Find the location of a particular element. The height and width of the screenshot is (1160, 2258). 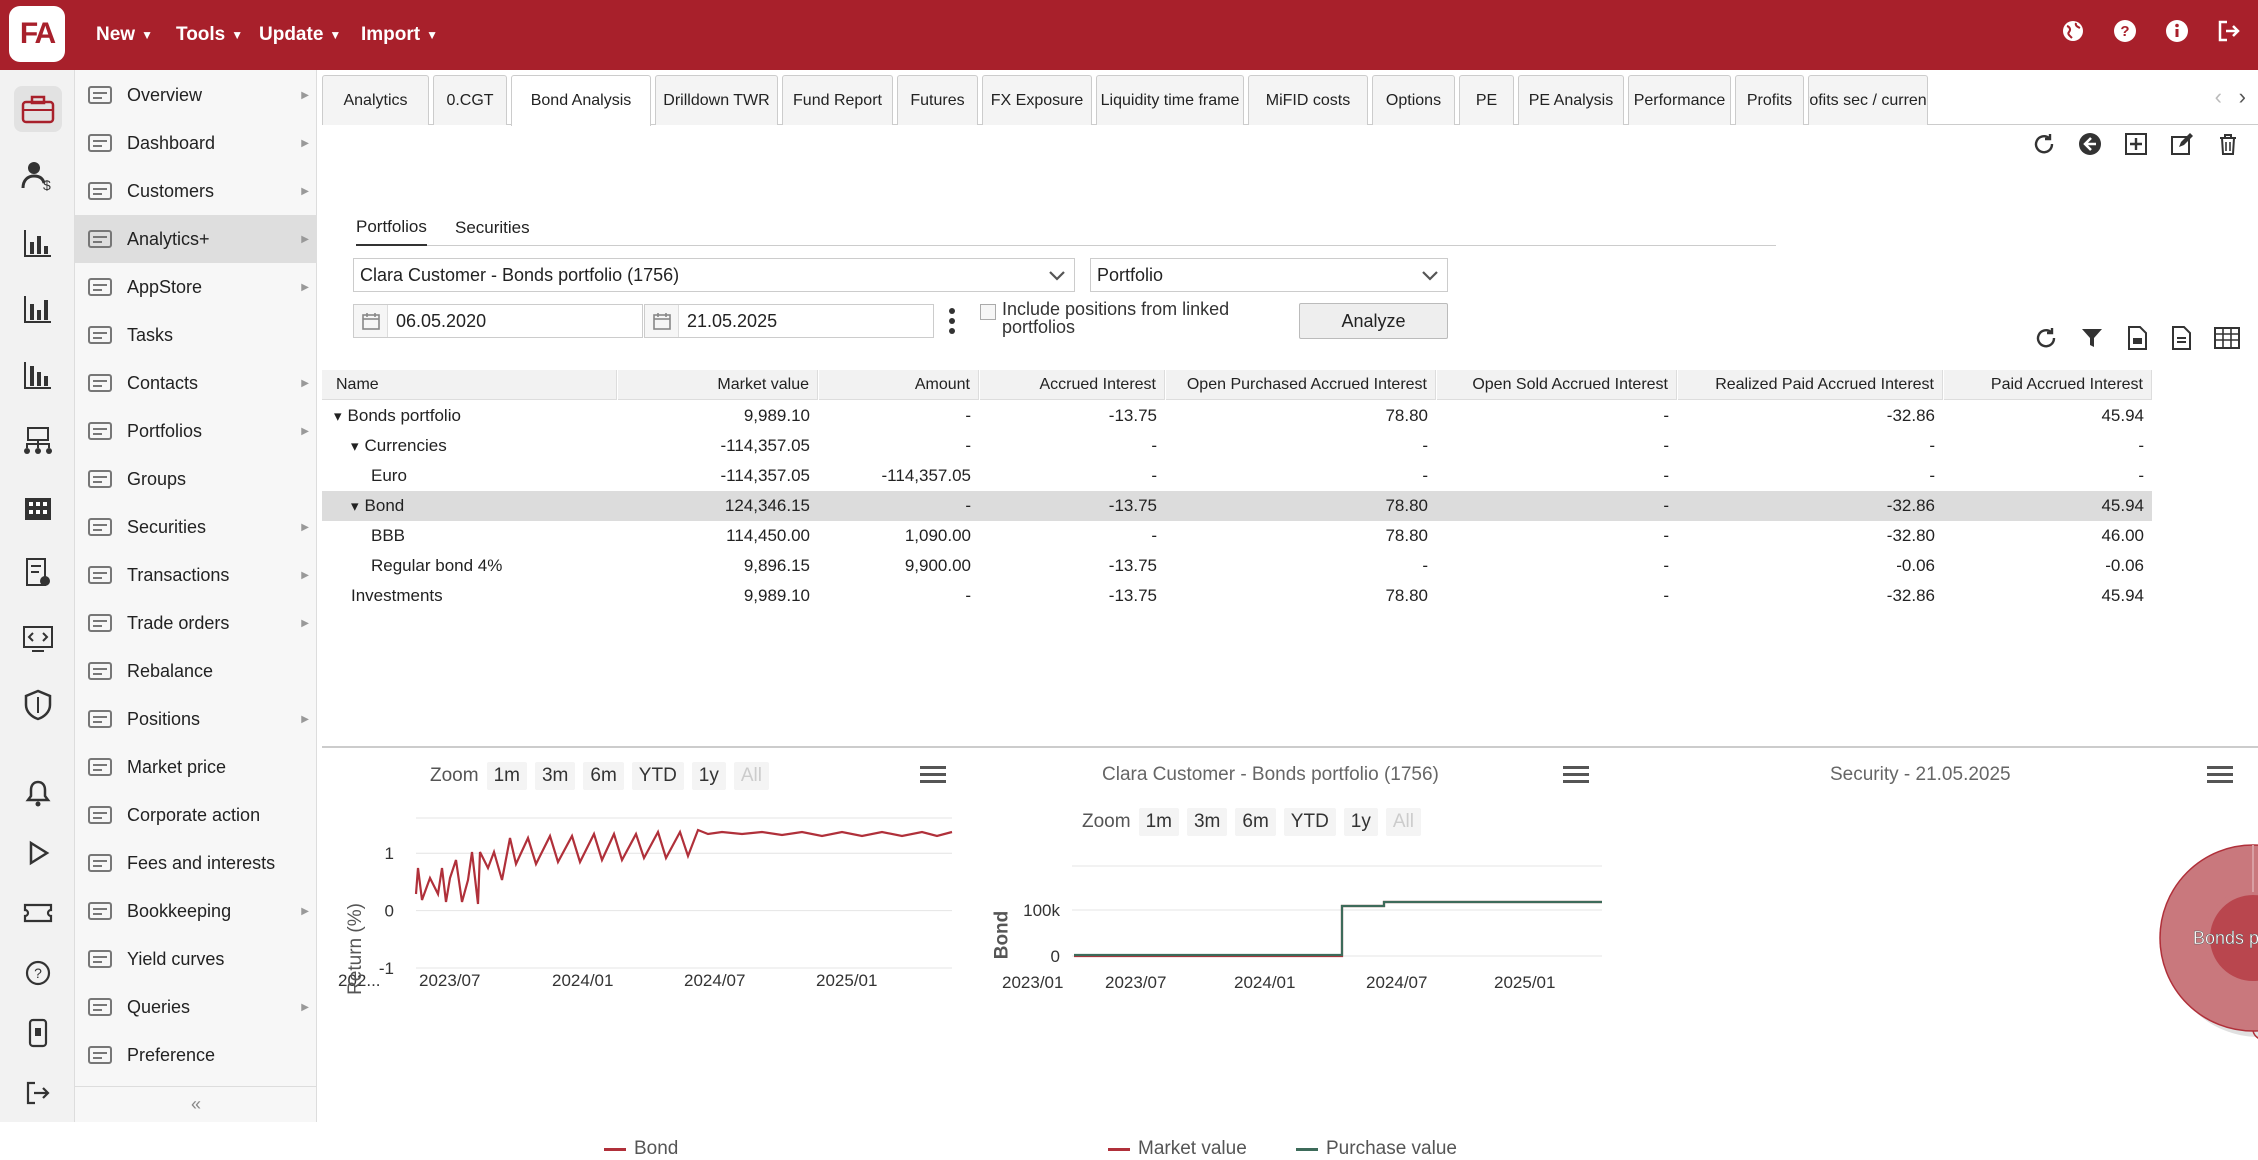

level-select: Portfolio is located at coordinates (1269, 275).